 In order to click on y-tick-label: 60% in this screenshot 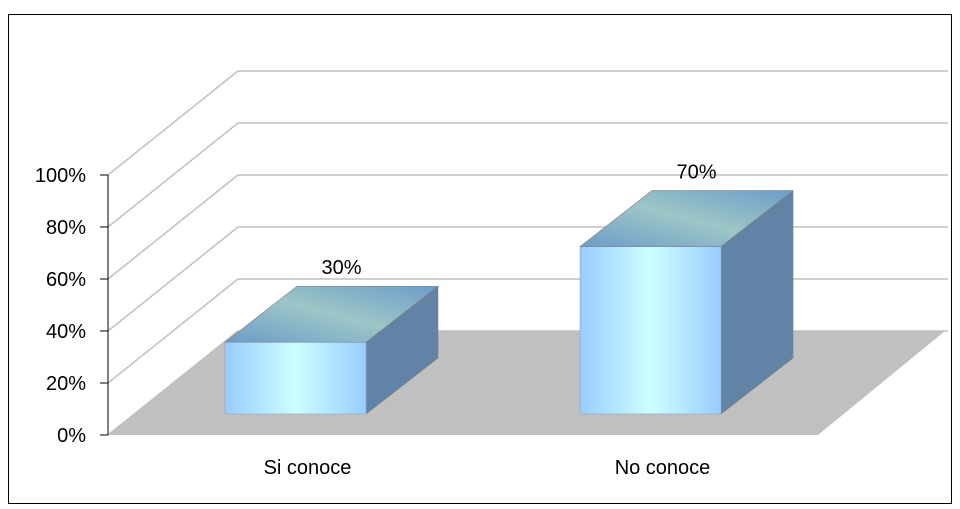, I will do `click(66, 280)`.